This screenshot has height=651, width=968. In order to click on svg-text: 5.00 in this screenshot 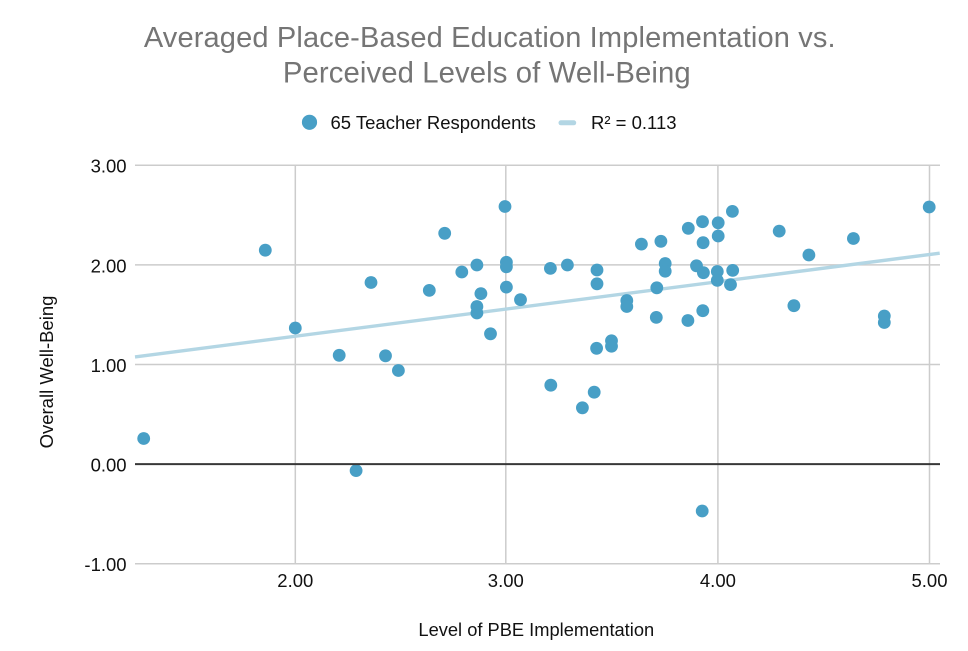, I will do `click(929, 580)`.